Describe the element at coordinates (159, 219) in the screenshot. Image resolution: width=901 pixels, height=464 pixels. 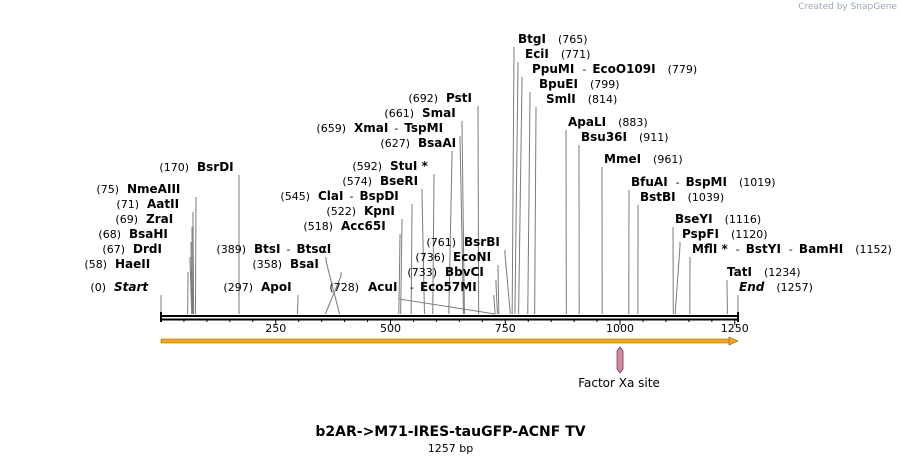
I see `site-name-zrai: ZraI` at that location.